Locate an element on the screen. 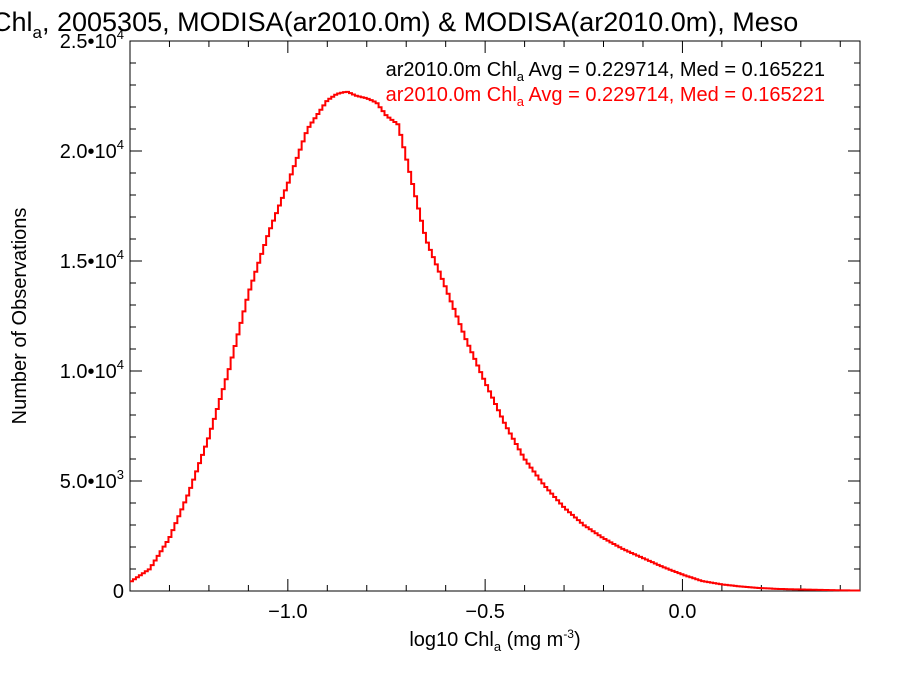 Image resolution: width=900 pixels, height=675 pixels. y-axis-label: Number of Observations is located at coordinates (20, 316).